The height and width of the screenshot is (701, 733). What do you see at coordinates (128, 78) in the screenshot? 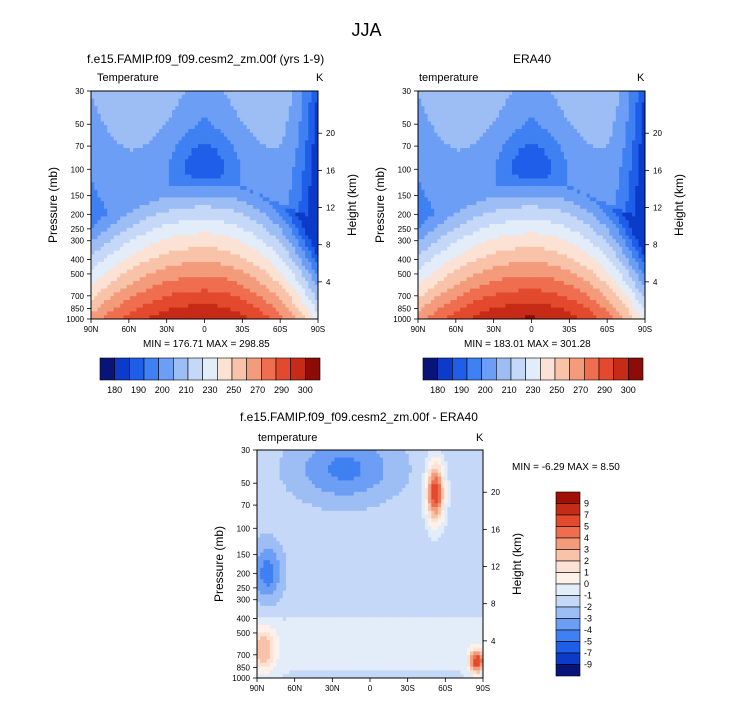
I see `model-variable-label: Temperature` at bounding box center [128, 78].